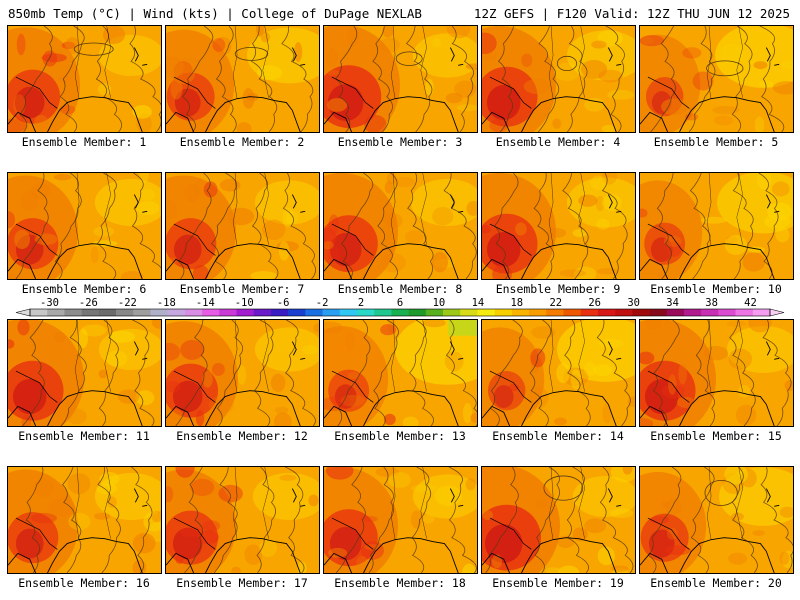 The image size is (800, 600). What do you see at coordinates (400, 289) in the screenshot?
I see `member-label: Ensemble Member: 8` at bounding box center [400, 289].